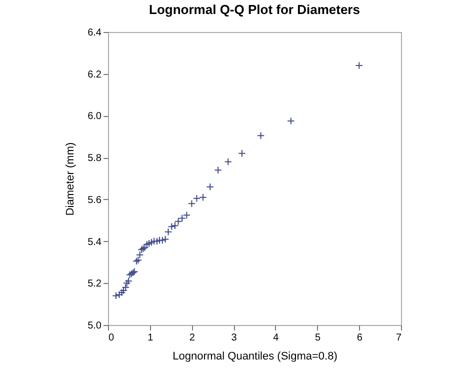 Image resolution: width=474 pixels, height=370 pixels. I want to click on x-tick-label: 5, so click(318, 338).